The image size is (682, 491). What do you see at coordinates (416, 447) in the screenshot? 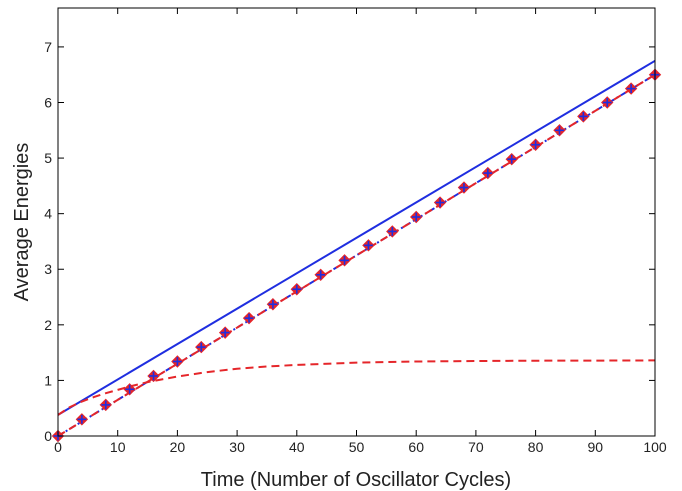
I see `x-tick-label-6: 60` at bounding box center [416, 447].